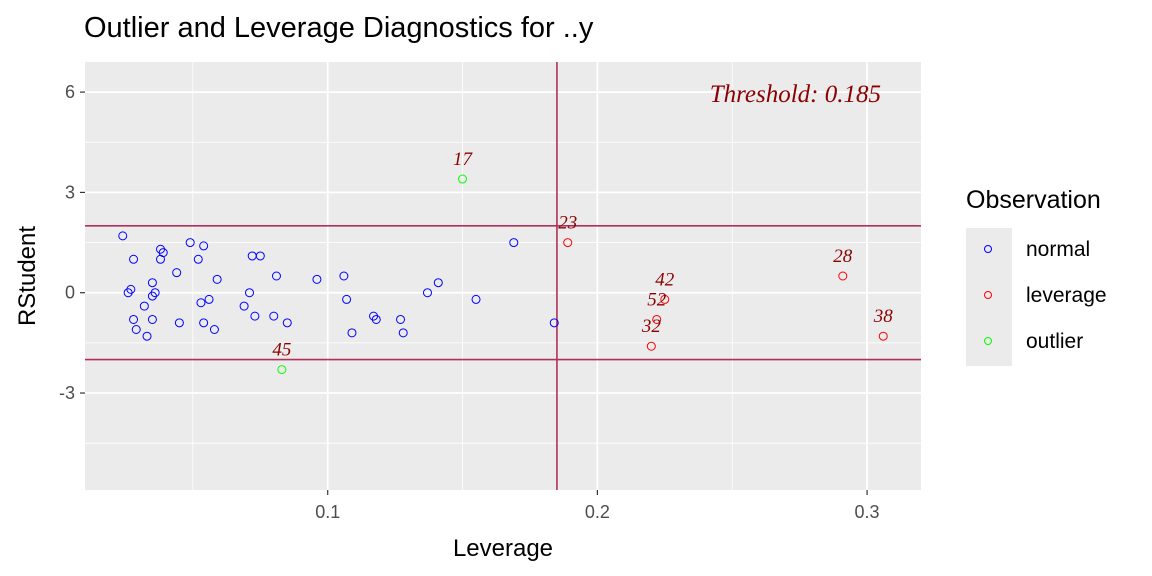  I want to click on point-label: 17, so click(463, 159).